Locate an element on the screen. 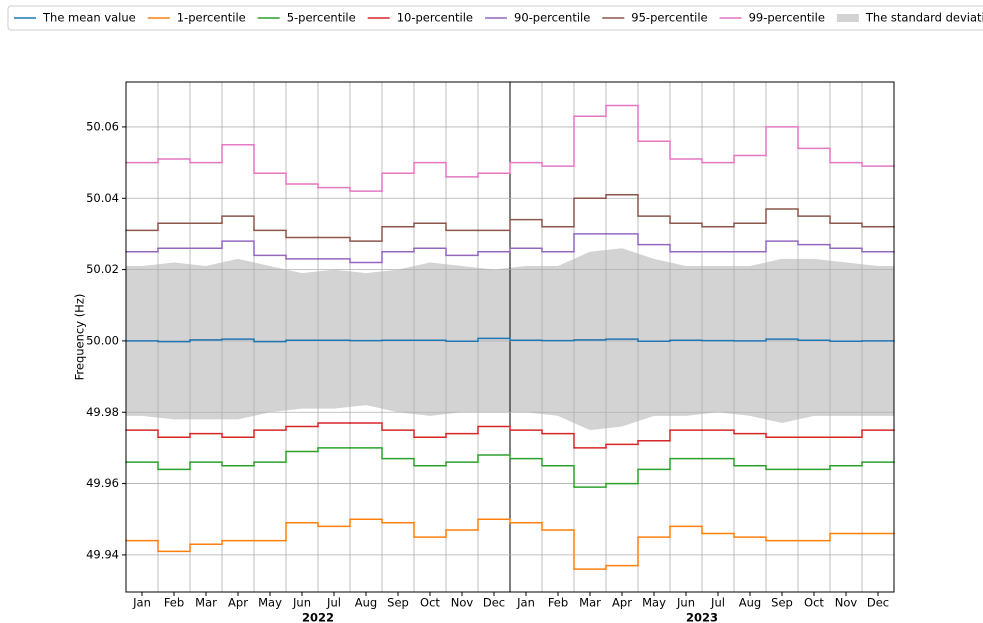  legend-label: The standard deviation is located at coordinates (924, 18).